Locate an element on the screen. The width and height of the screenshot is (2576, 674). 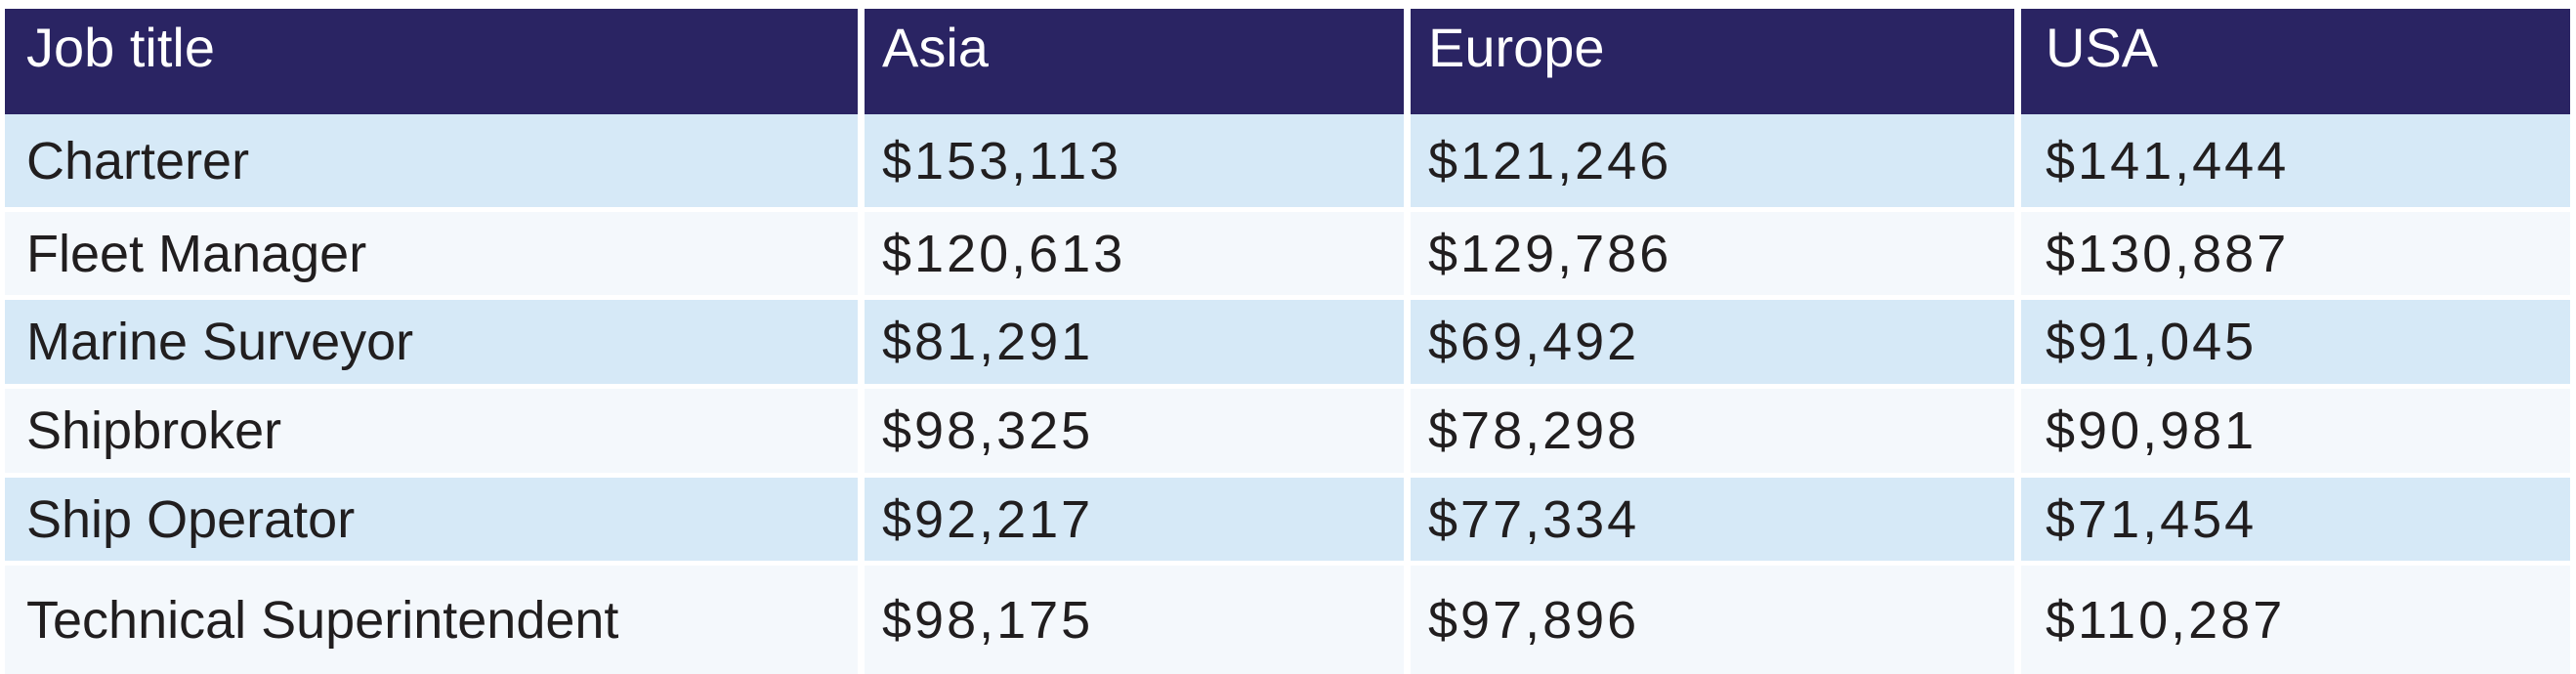
table-row: Marine Surveyor $81,291 $69,492 $91,045 is located at coordinates (1287, 342).